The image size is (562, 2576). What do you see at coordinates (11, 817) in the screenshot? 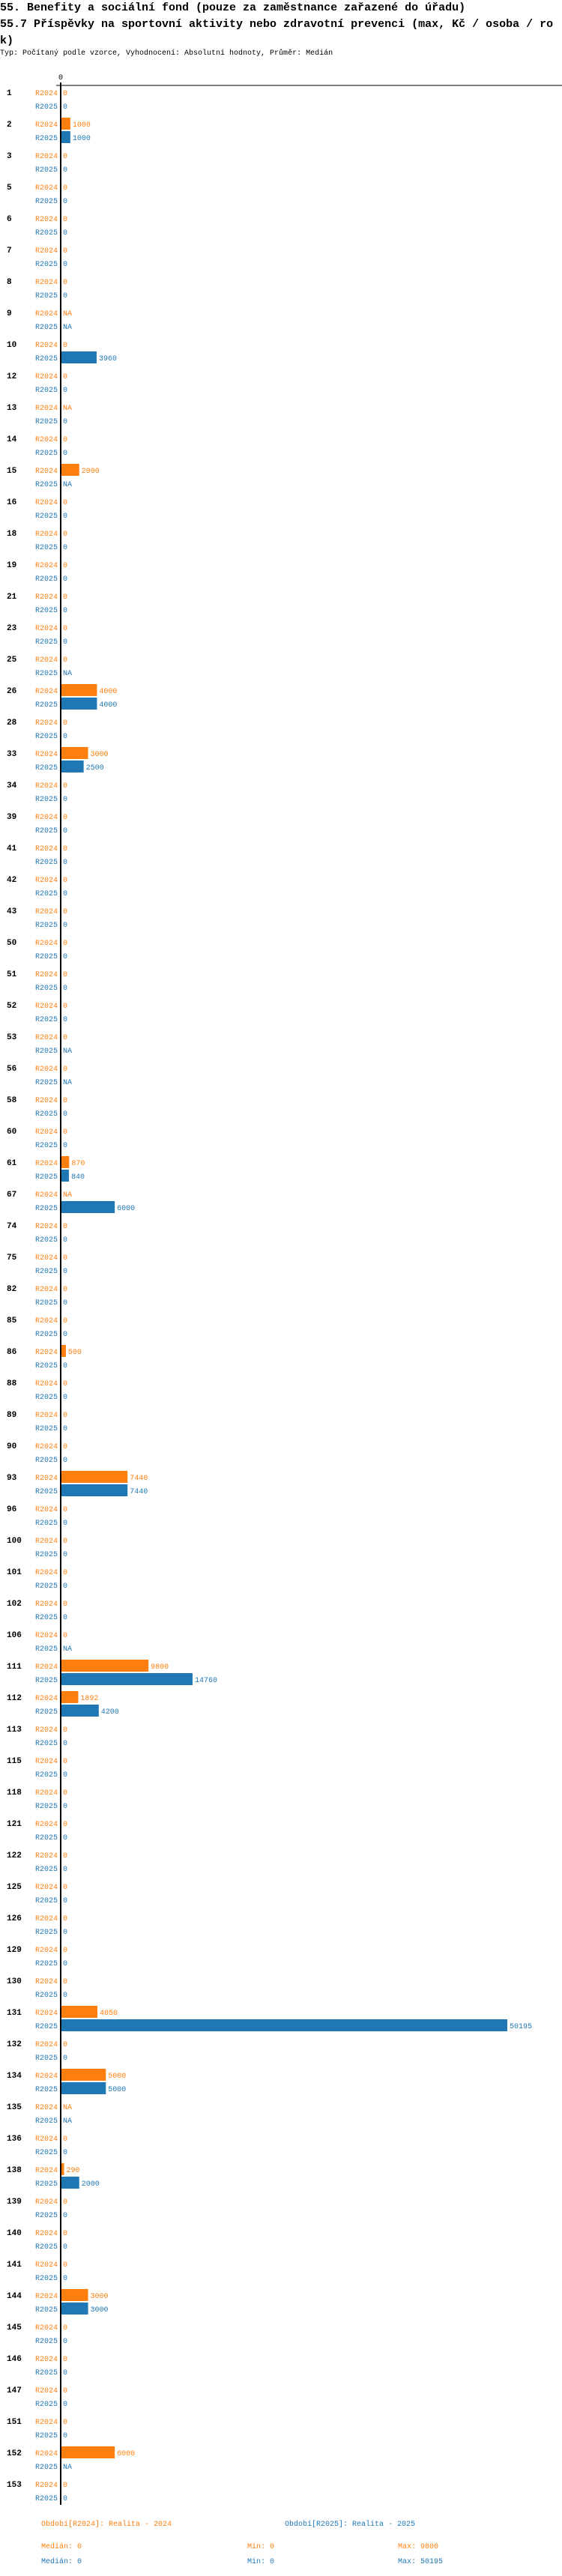
I see `category-label: 39` at bounding box center [11, 817].